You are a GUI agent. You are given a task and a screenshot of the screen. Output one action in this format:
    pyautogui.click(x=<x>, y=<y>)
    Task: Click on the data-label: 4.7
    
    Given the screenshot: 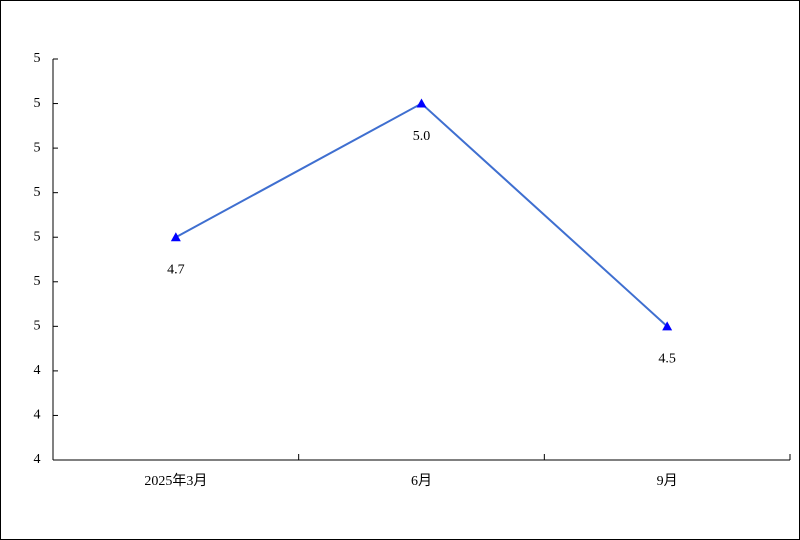 What is the action you would take?
    pyautogui.click(x=176, y=269)
    